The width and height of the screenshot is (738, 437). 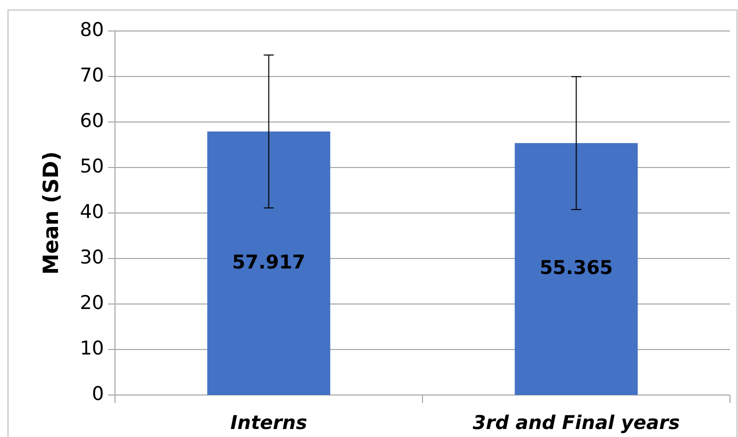 What do you see at coordinates (92, 30) in the screenshot?
I see `y-tick-label: 80` at bounding box center [92, 30].